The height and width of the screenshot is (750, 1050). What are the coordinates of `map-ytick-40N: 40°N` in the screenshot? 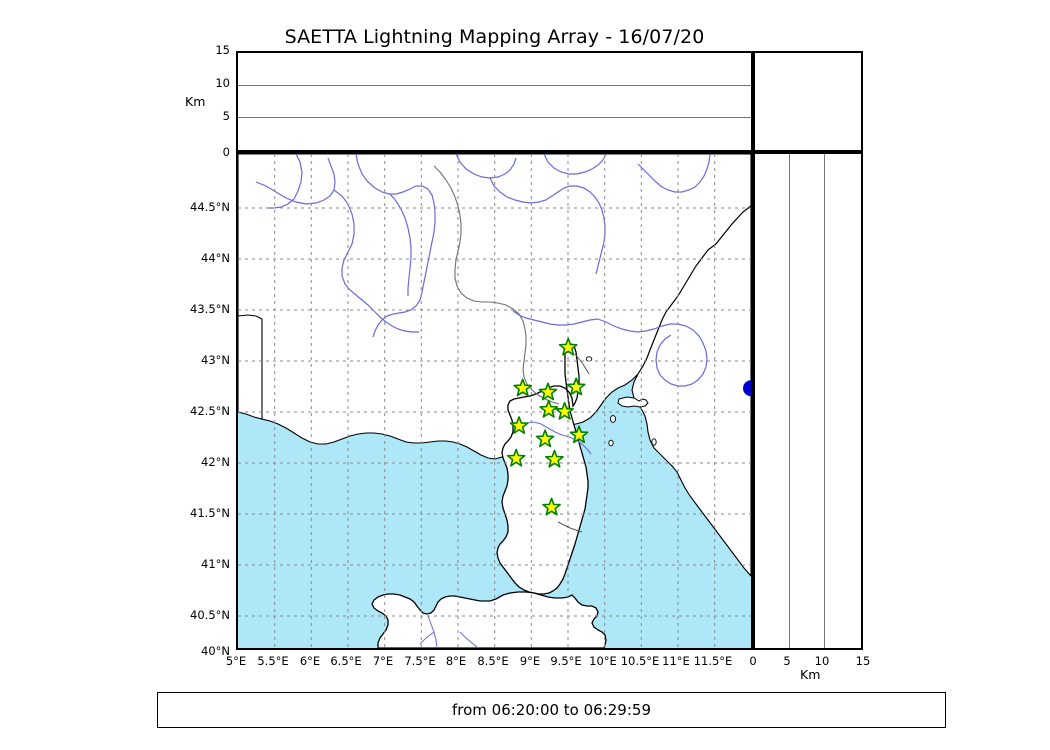 It's located at (215, 651).